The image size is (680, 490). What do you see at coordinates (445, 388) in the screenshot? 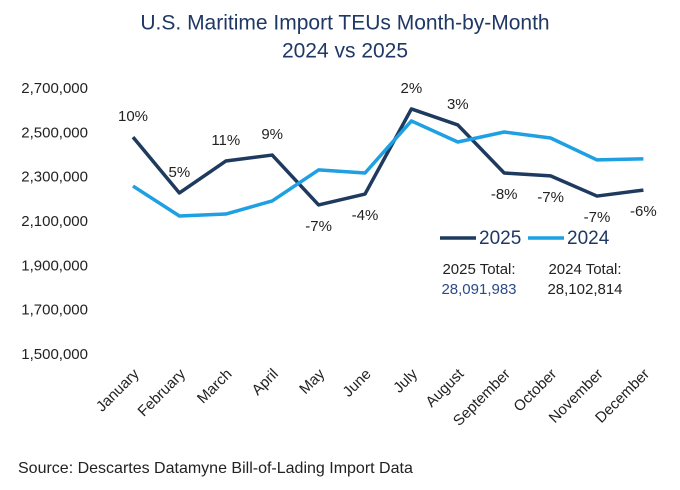
I see `x-tick-label: August` at bounding box center [445, 388].